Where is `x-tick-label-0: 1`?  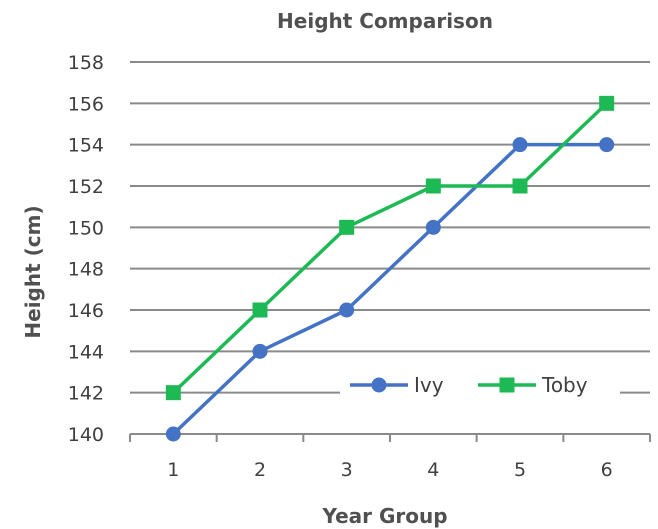 x-tick-label-0: 1 is located at coordinates (173, 470).